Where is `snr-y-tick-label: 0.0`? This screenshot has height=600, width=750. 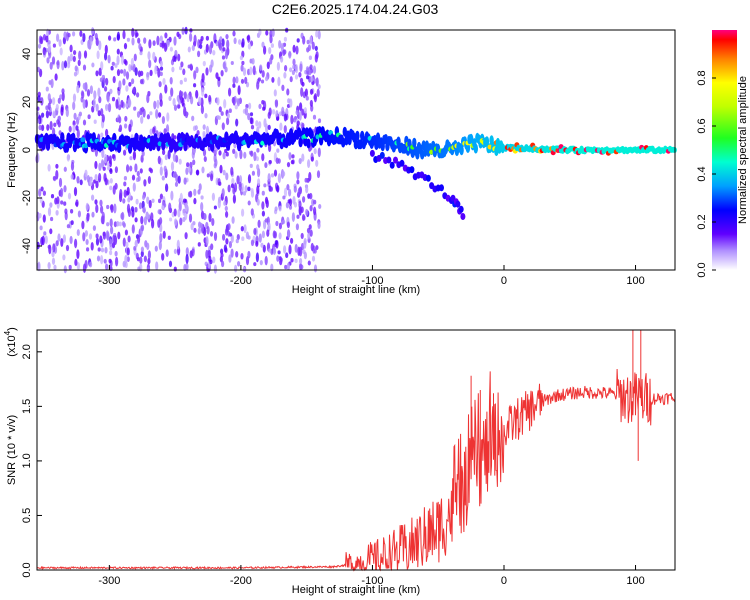
snr-y-tick-label: 0.0 is located at coordinates (27, 569).